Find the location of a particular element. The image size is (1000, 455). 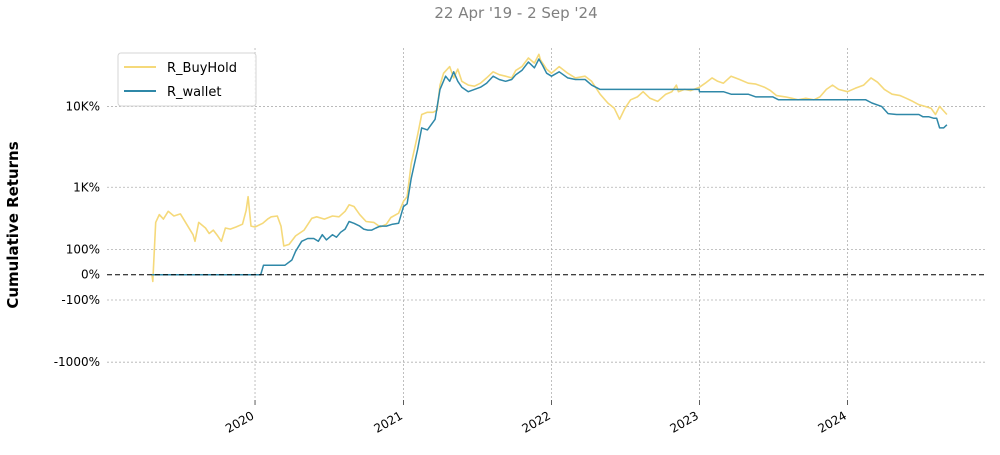

y-tick-label: 1K% is located at coordinates (86, 187).